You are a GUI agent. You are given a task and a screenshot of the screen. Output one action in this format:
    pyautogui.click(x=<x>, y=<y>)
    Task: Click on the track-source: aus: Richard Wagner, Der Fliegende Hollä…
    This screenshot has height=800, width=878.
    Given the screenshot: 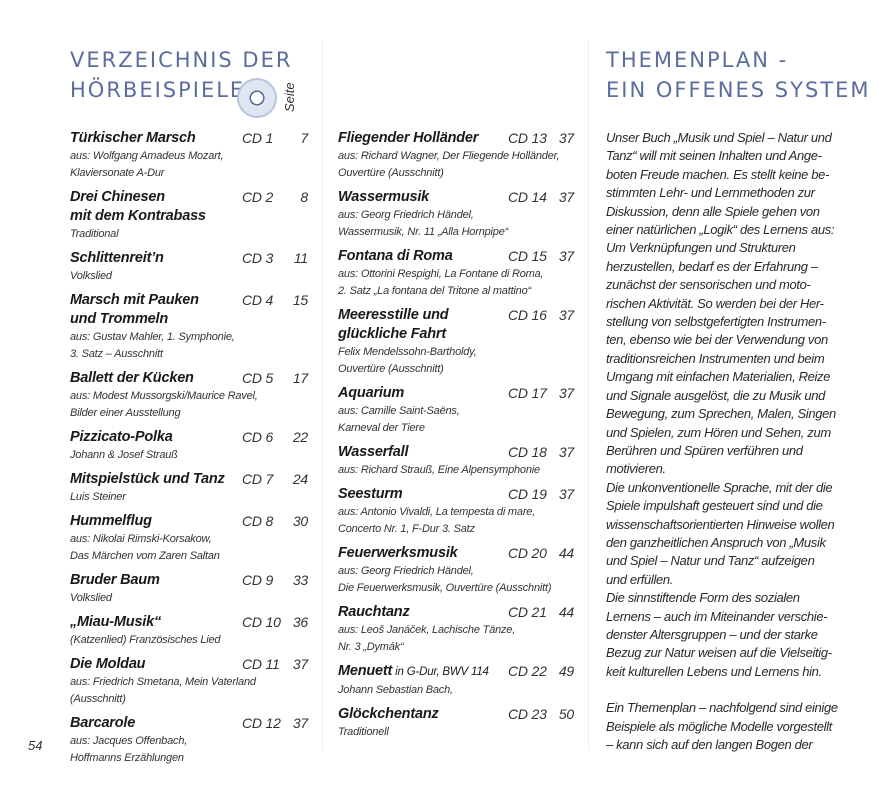 What is the action you would take?
    pyautogui.click(x=449, y=156)
    